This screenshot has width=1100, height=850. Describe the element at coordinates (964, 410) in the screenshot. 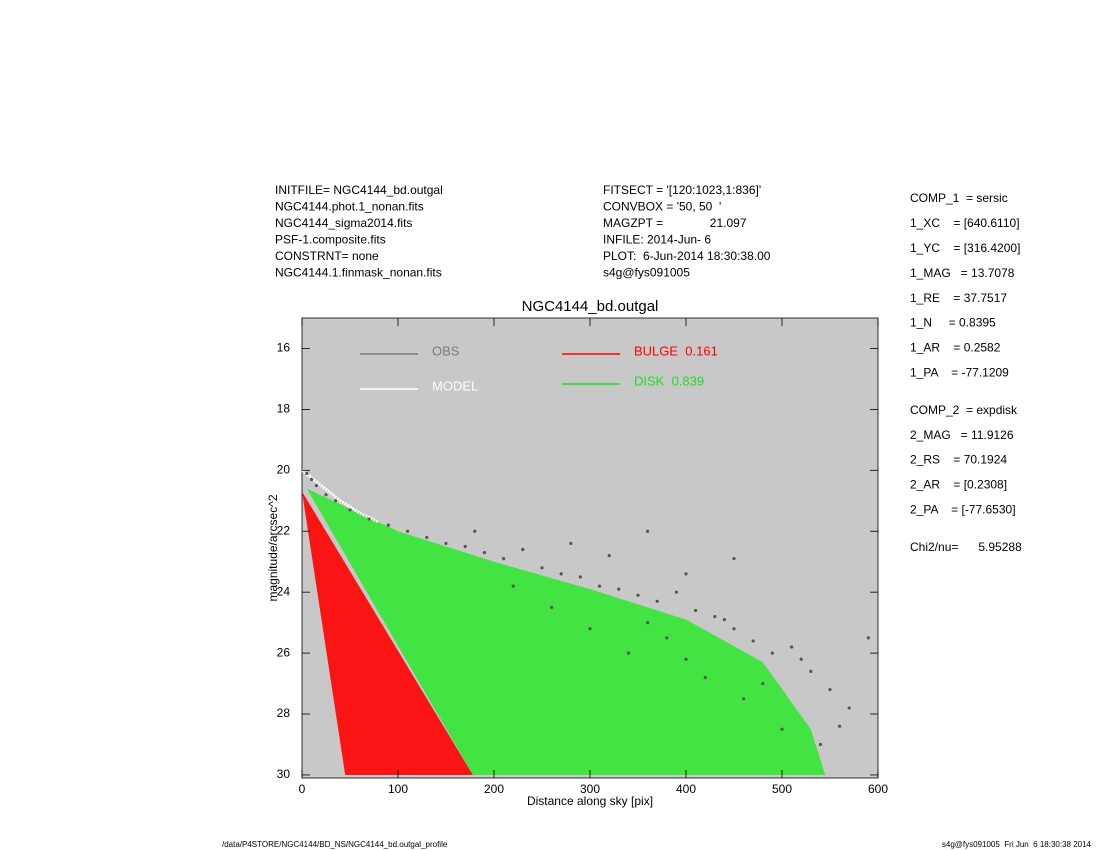

I see `parameter-line: COMP_2 = expdisk` at that location.